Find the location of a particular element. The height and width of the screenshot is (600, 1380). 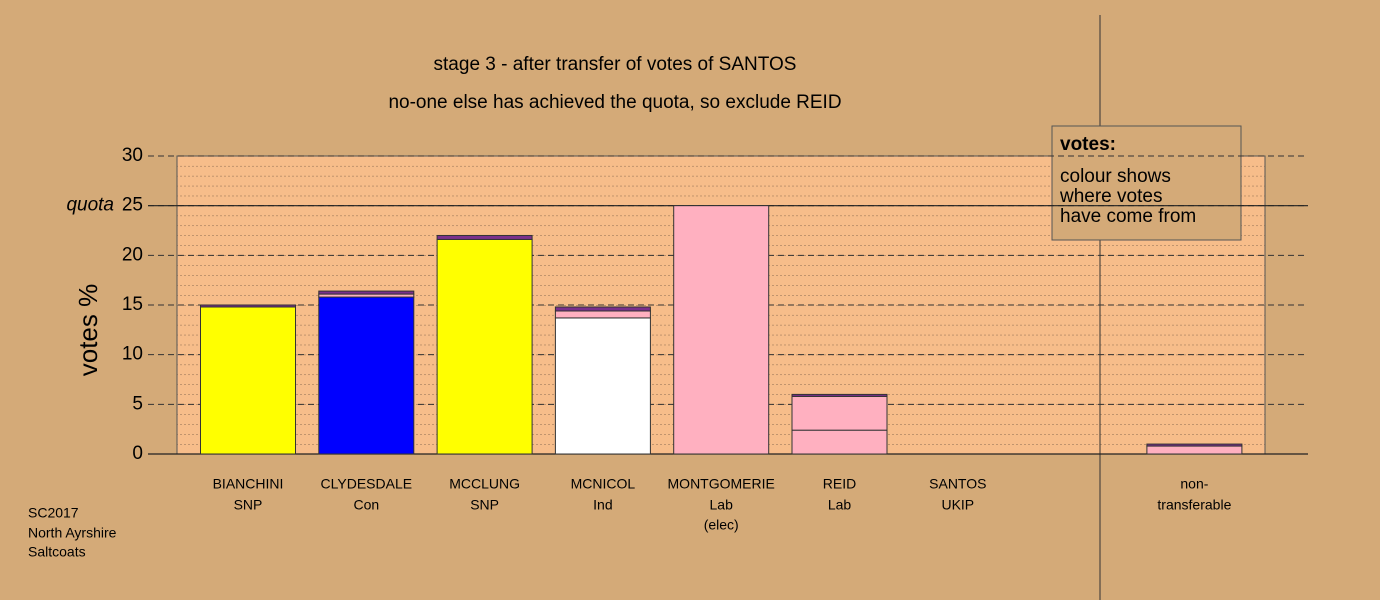

x-tick-label: SANTOS is located at coordinates (957, 484).